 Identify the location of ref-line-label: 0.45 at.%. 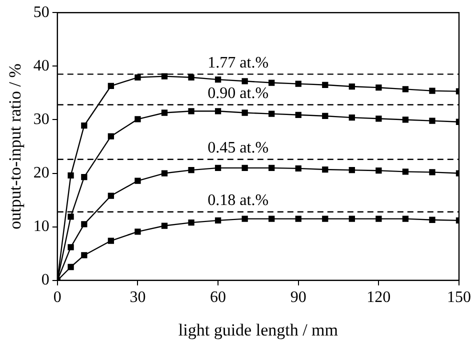
(238, 148).